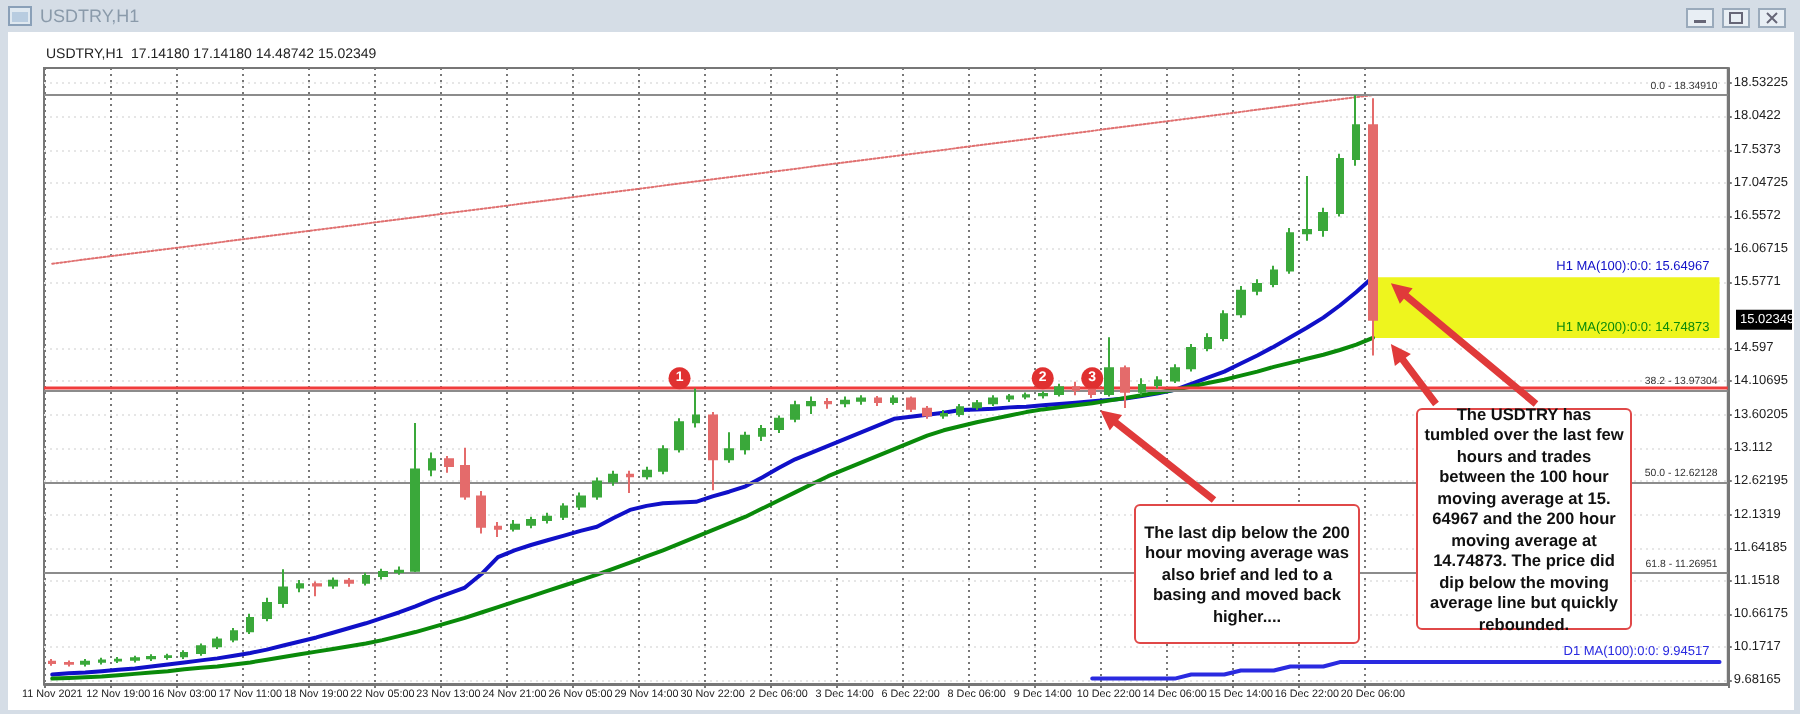  I want to click on text: The USDTRY has tumbled over the last few hours and trades between the 100 hour moving average at 15. 64967 and the 200 hour moving average at 14.74873. The price did dip below the moving average line but quickly rebounded., so click(1524, 518).